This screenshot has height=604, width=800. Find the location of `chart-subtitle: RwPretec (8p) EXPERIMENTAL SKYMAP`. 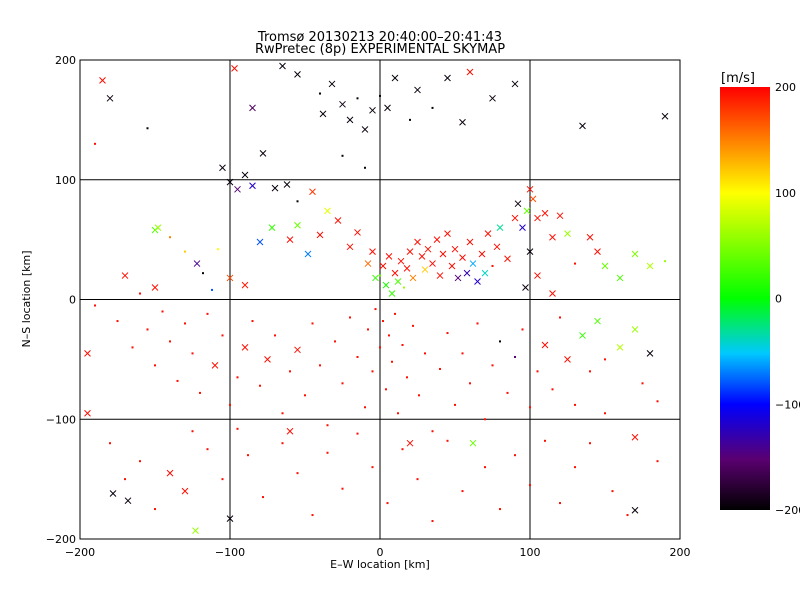

chart-subtitle: RwPretec (8p) EXPERIMENTAL SKYMAP is located at coordinates (380, 49).